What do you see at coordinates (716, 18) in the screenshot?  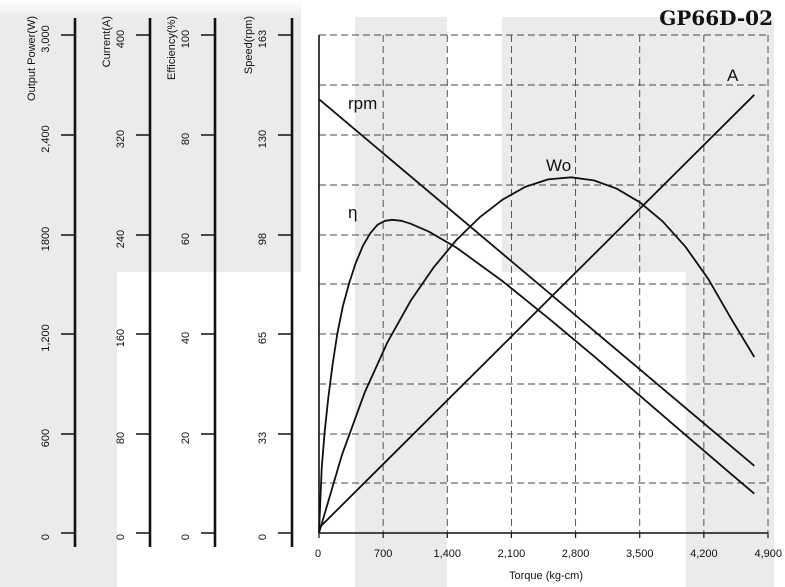 I see `chart-title: GP66D-02` at bounding box center [716, 18].